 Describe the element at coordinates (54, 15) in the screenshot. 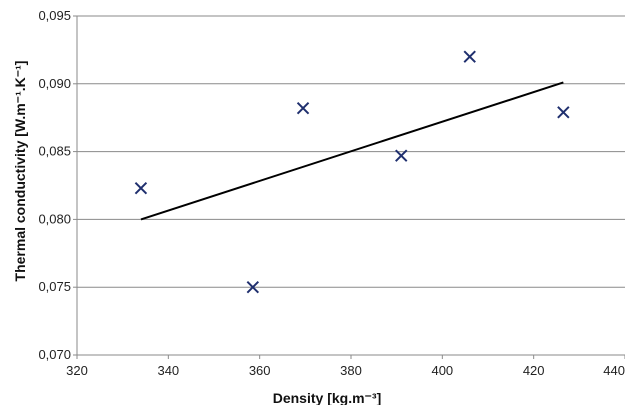

I see `y-tick-label: 0,095` at that location.